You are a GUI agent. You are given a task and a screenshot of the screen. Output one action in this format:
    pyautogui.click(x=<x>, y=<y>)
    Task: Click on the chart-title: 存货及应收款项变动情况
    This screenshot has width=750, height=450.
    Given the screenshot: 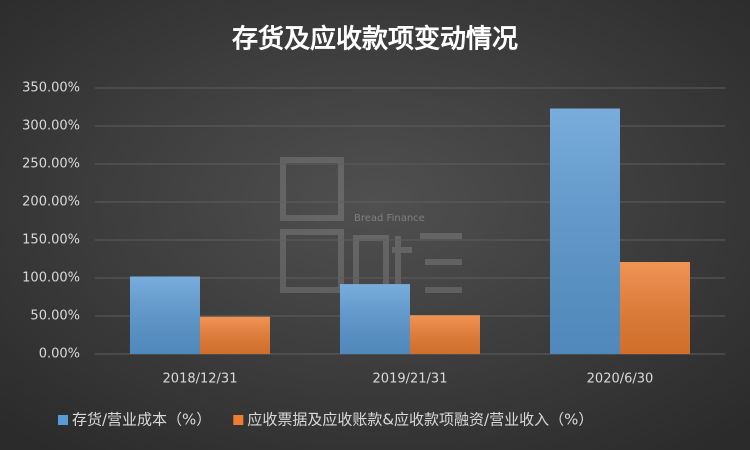 What is the action you would take?
    pyautogui.click(x=375, y=39)
    